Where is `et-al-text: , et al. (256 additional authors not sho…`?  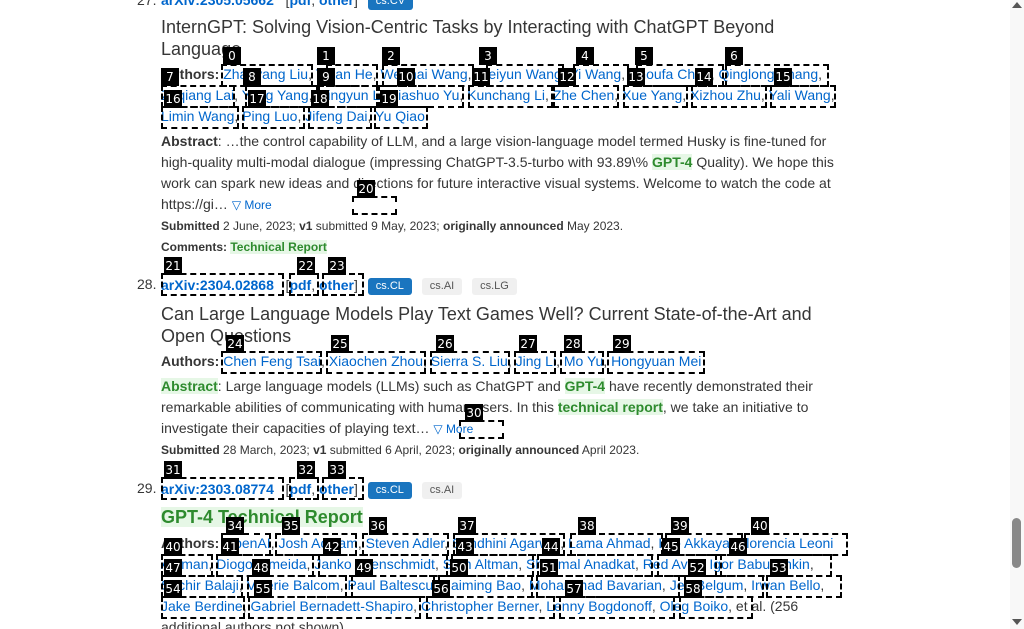 et-al-text: , et al. (256 additional authors not sho… is located at coordinates (480, 613).